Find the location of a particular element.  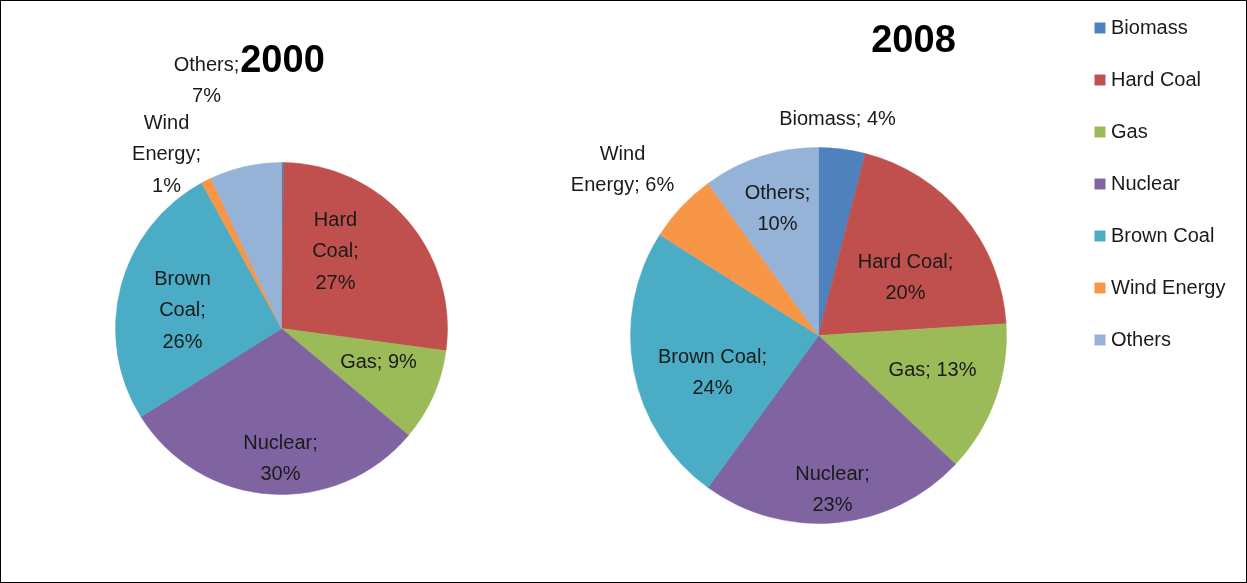

data-label: Wind Energy; 1% is located at coordinates (166, 153).